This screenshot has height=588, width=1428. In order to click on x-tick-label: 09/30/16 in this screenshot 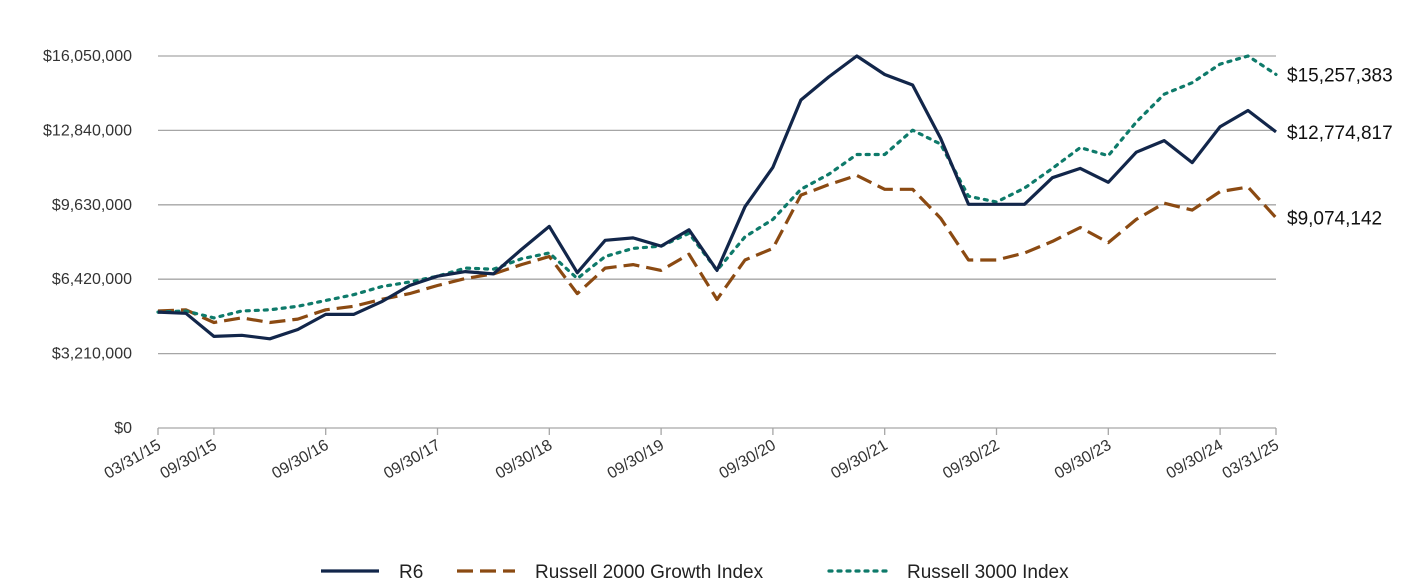, I will do `click(300, 460)`.